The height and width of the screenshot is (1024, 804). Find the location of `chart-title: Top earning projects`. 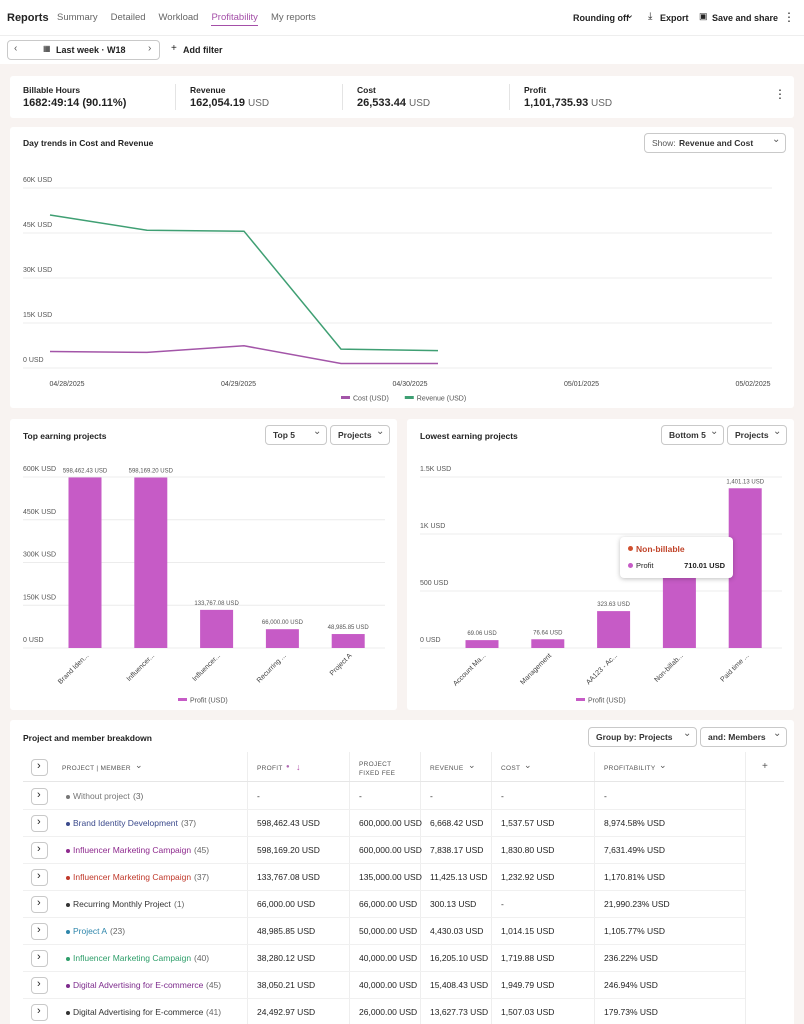

chart-title: Top earning projects is located at coordinates (65, 436).